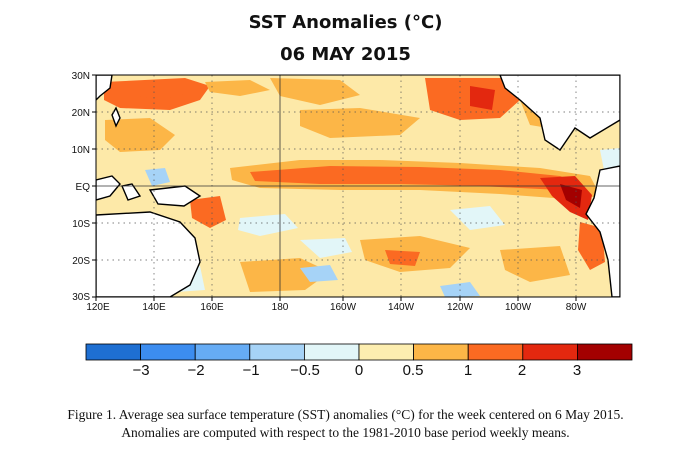 Image resolution: width=691 pixels, height=455 pixels. I want to click on lon-label: 120W, so click(460, 307).